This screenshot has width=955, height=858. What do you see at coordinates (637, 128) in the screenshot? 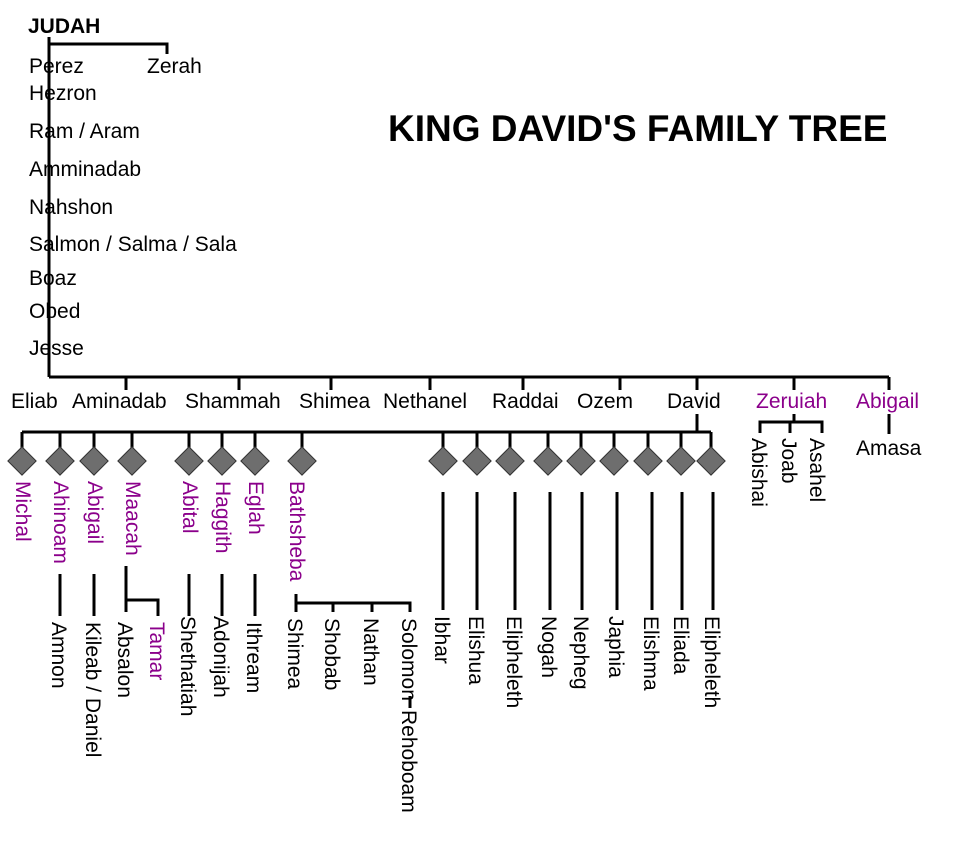
I see `diagram-title: KING DAVID'S FAMILY TREE` at bounding box center [637, 128].